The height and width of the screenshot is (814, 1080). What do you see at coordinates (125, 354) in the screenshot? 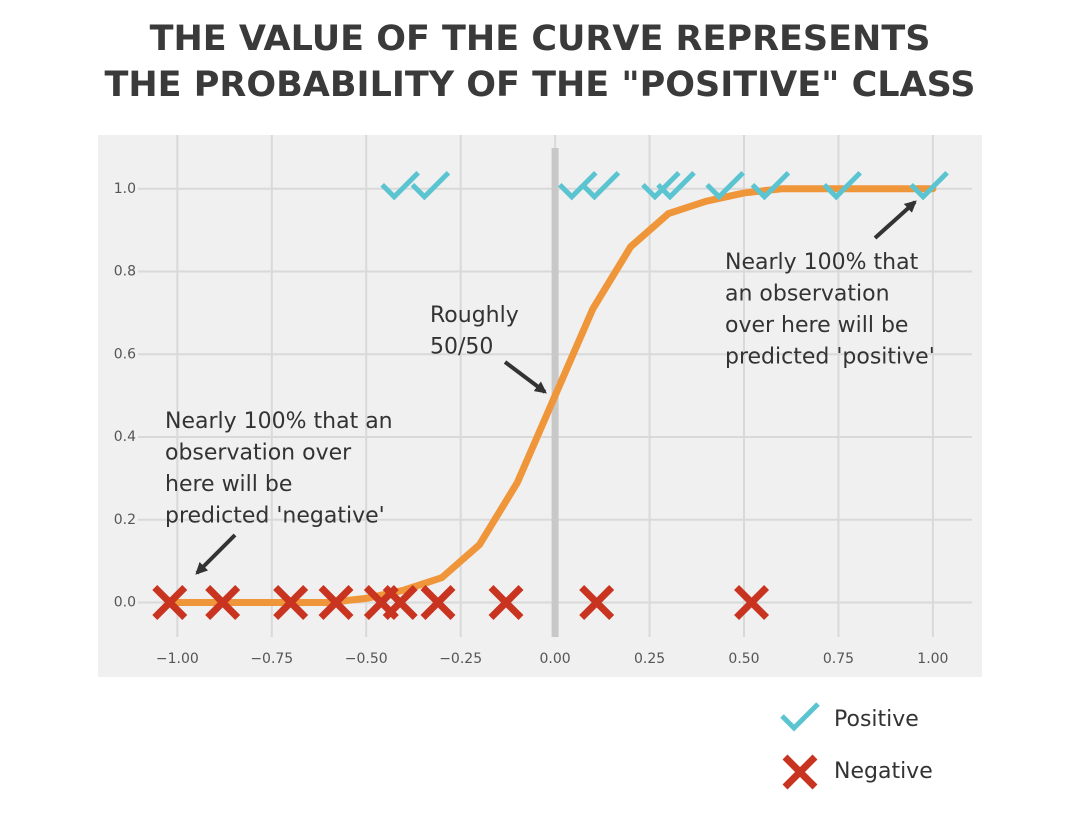
I see `y-tick-label: 0.6` at bounding box center [125, 354].